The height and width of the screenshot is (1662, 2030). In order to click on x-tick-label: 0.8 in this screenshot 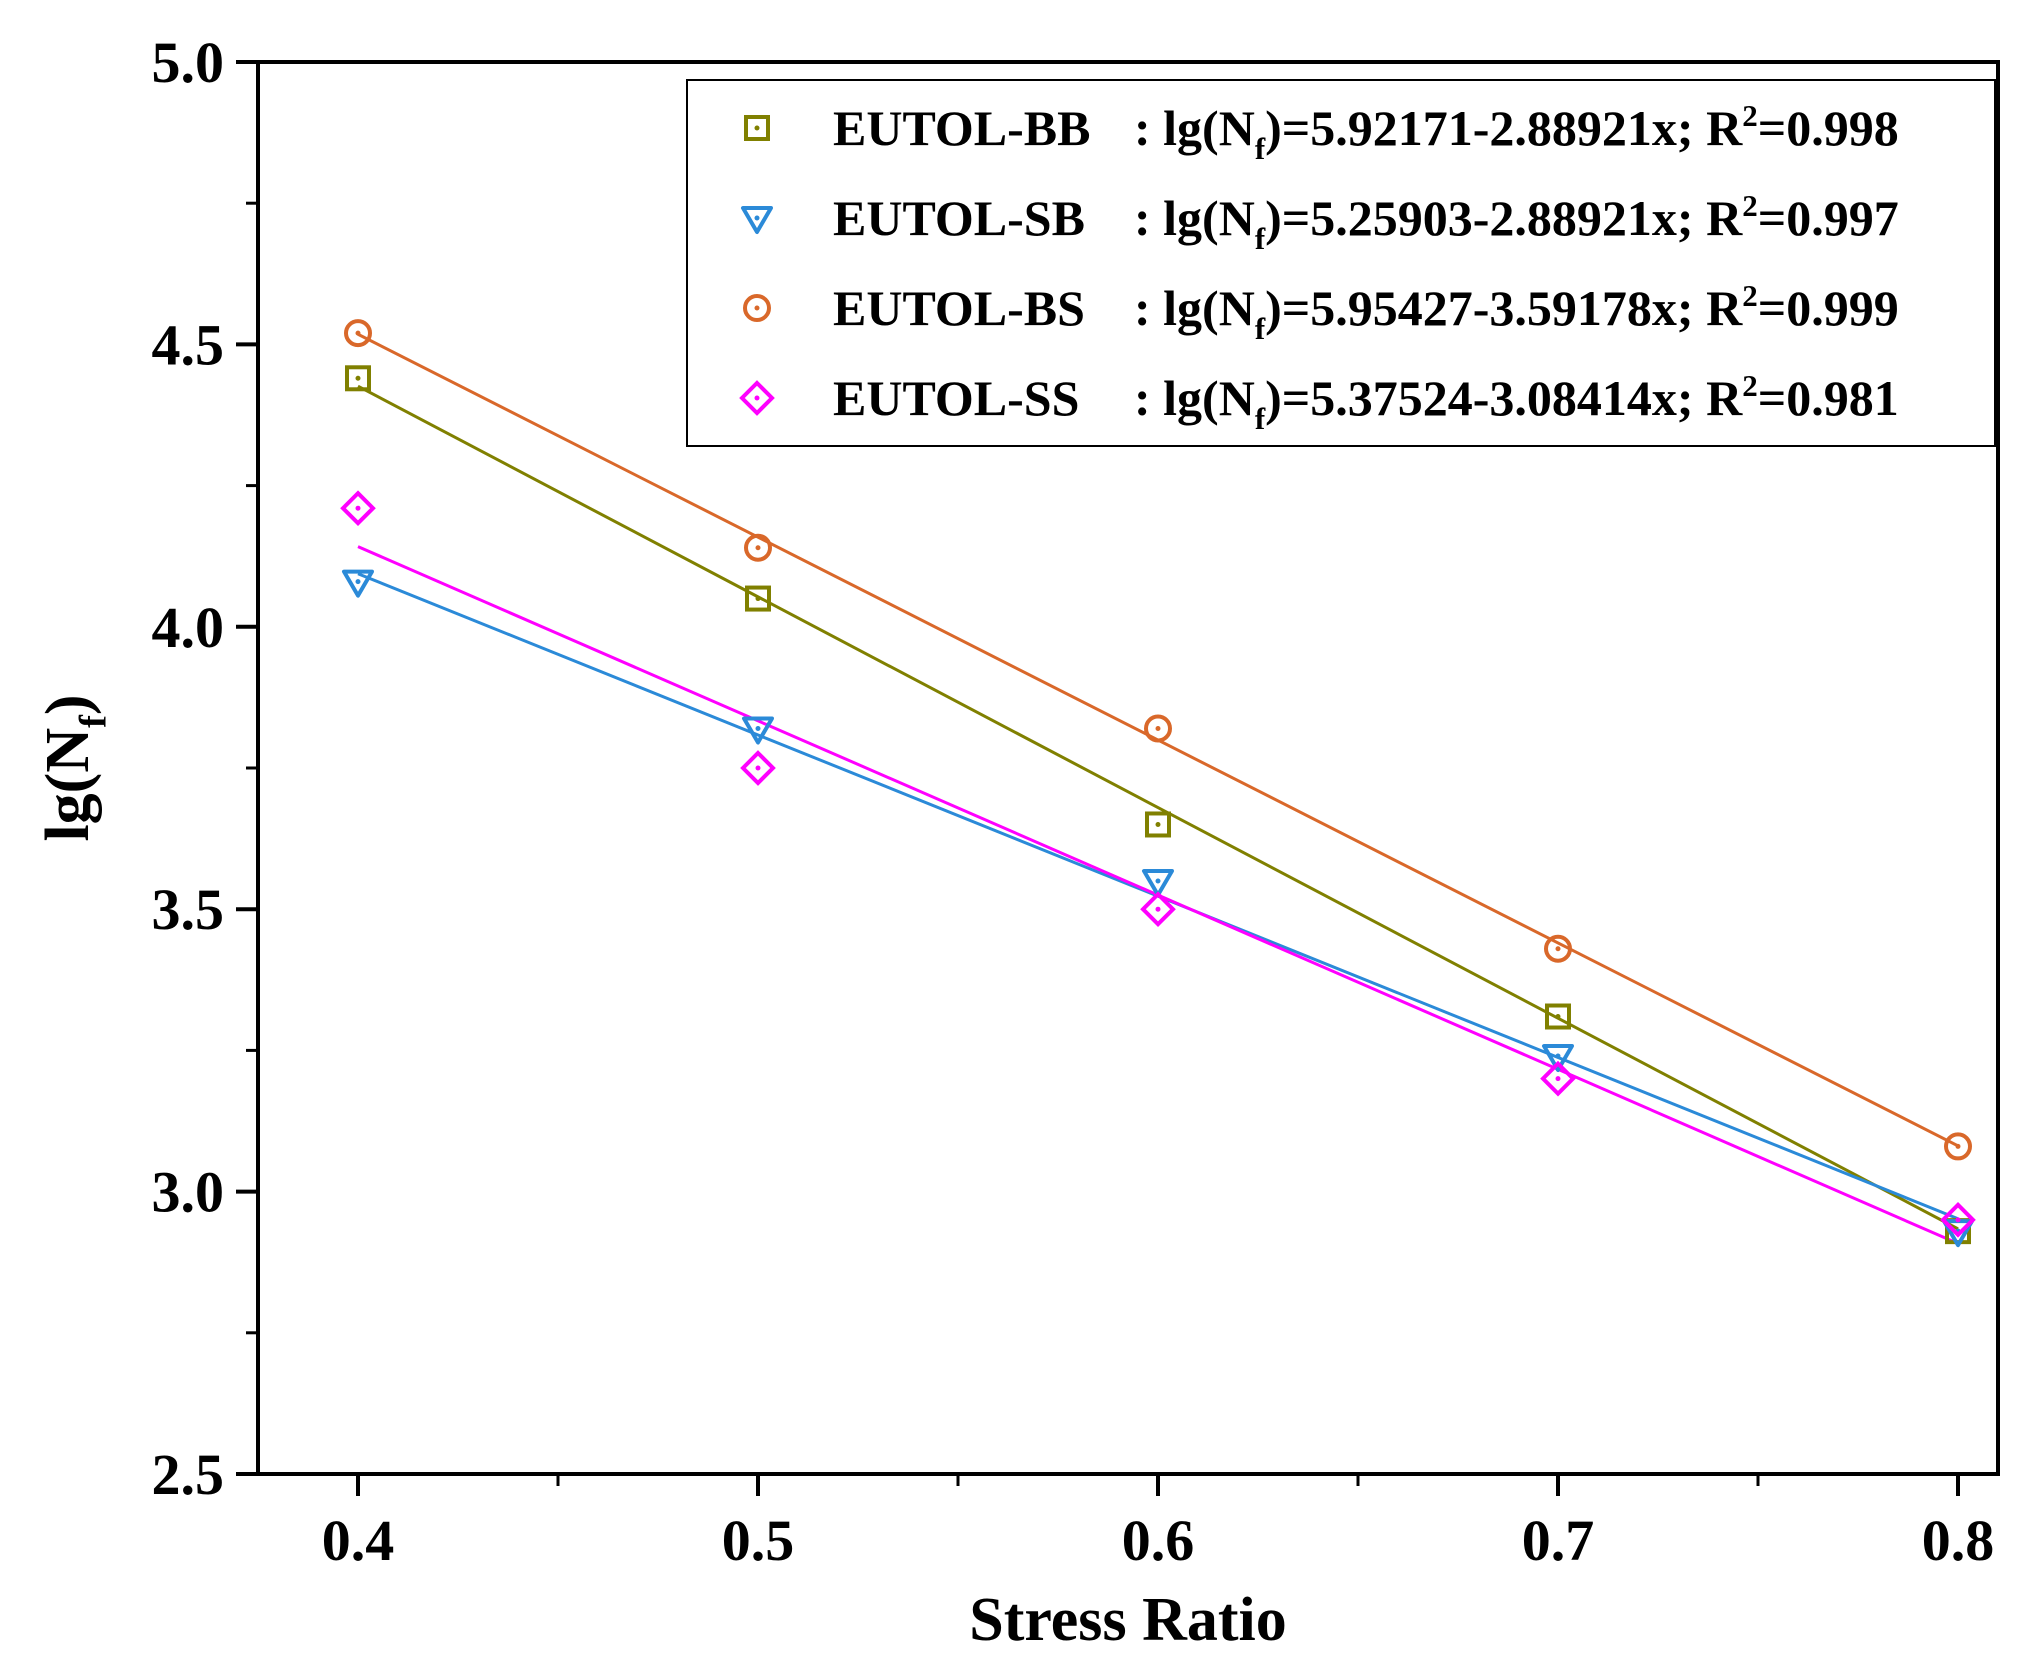, I will do `click(1958, 1540)`.